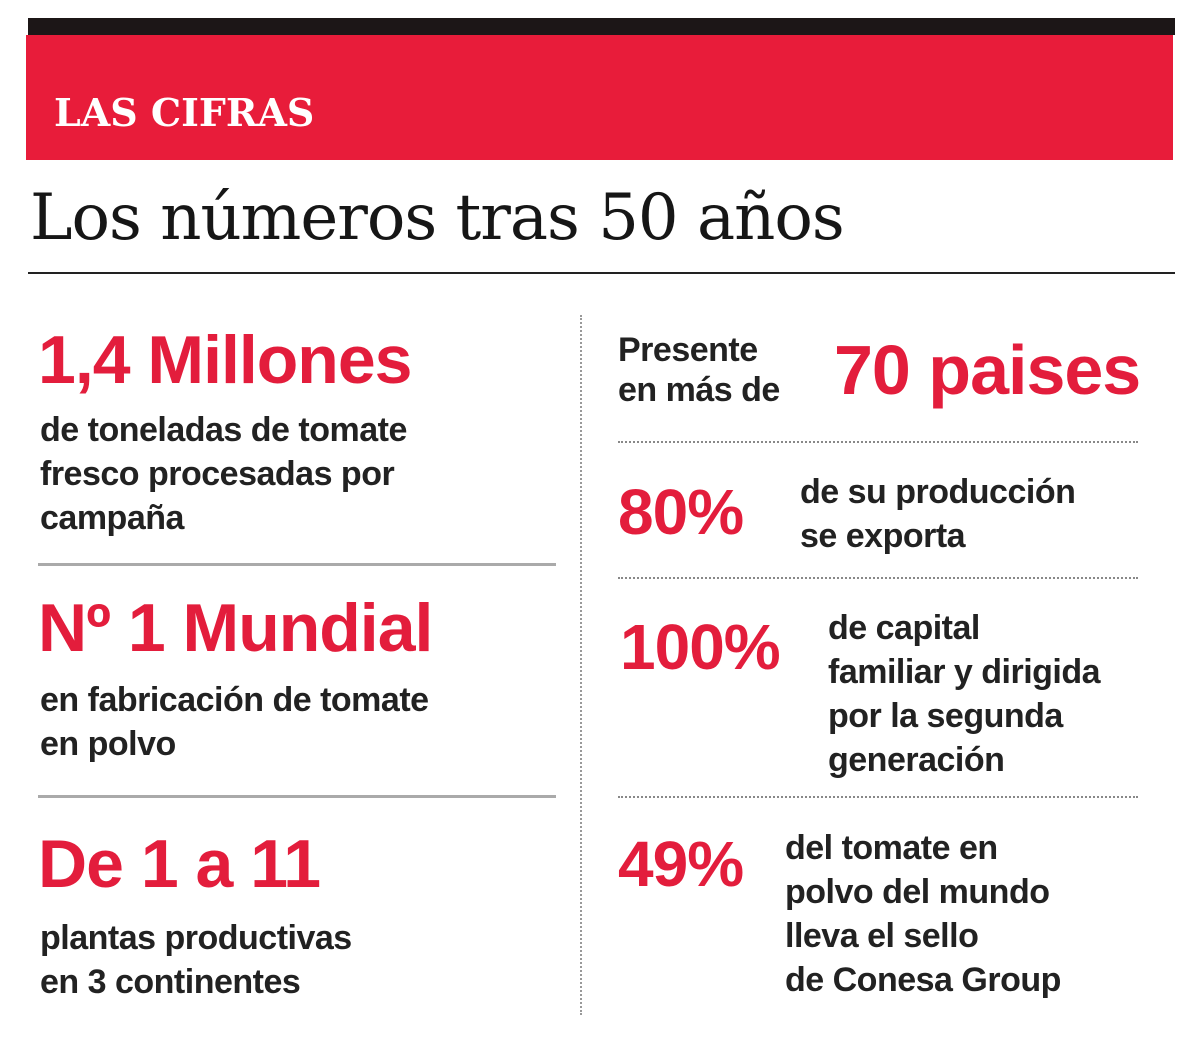 Image resolution: width=1200 pixels, height=1048 pixels. What do you see at coordinates (170, 982) in the screenshot?
I see `desc-line: en 3 continentes` at bounding box center [170, 982].